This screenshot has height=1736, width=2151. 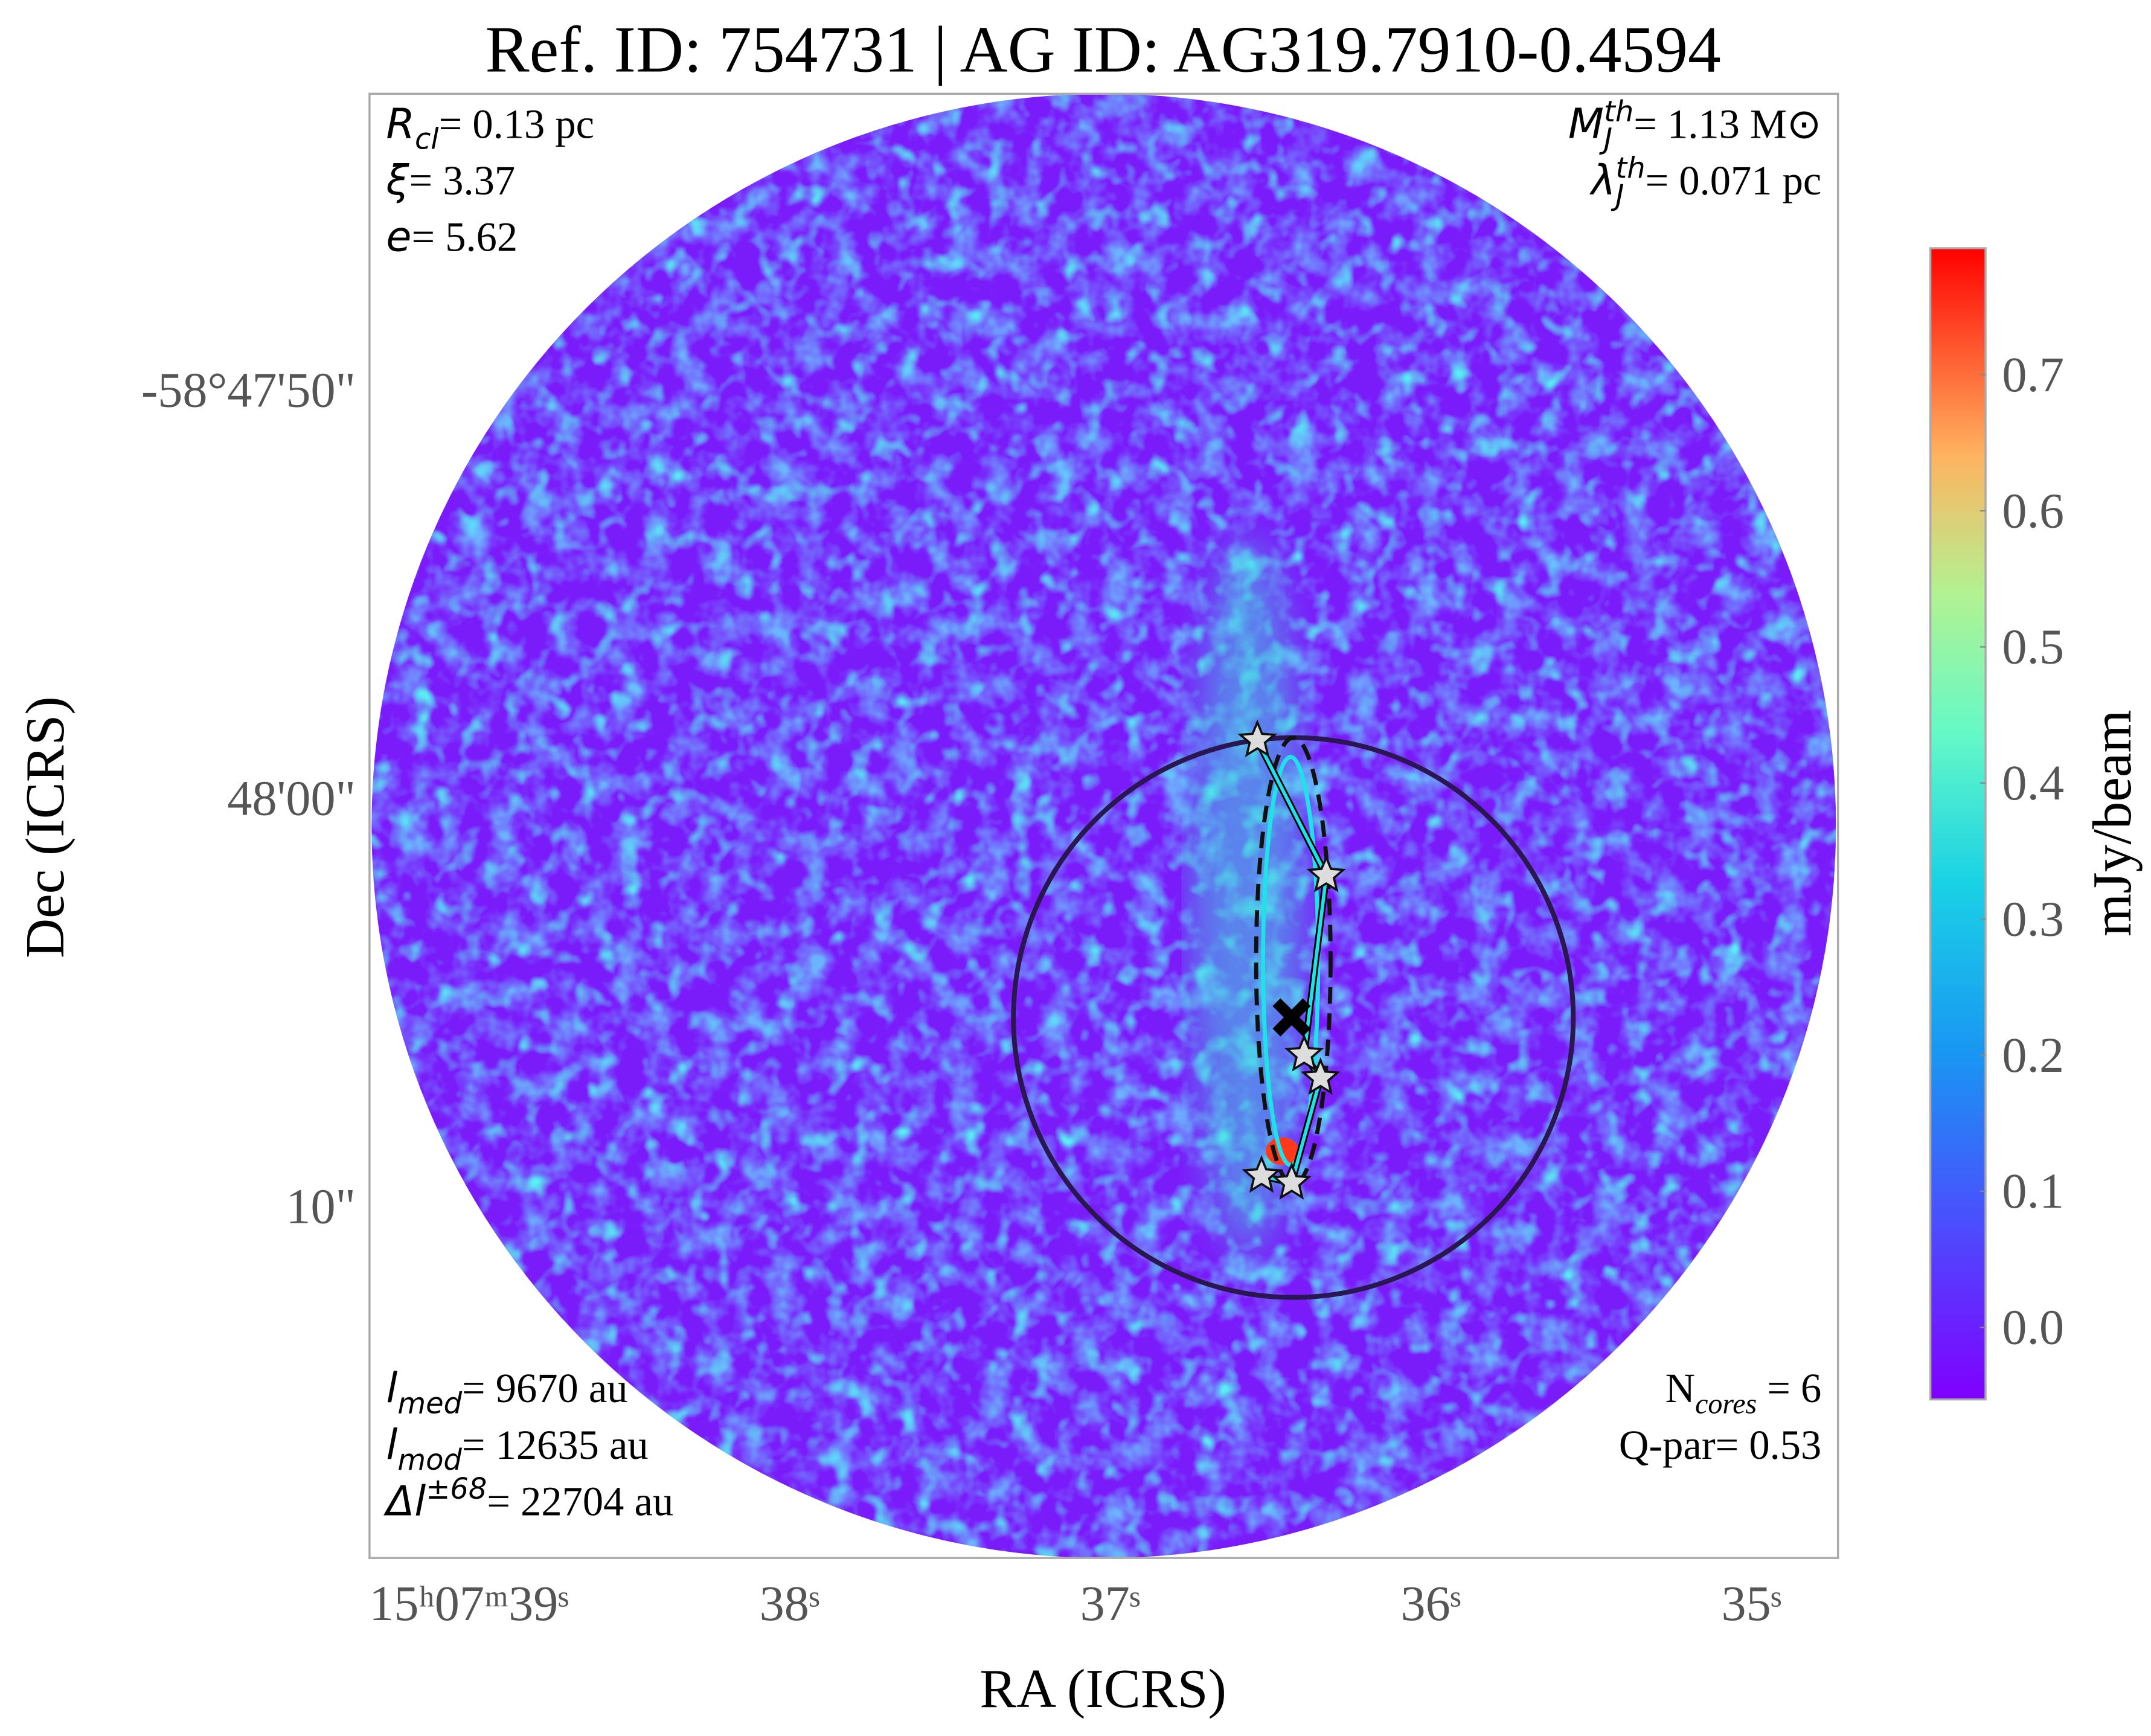 What do you see at coordinates (556, 1445) in the screenshot?
I see `annotation-text: = 12635 au` at bounding box center [556, 1445].